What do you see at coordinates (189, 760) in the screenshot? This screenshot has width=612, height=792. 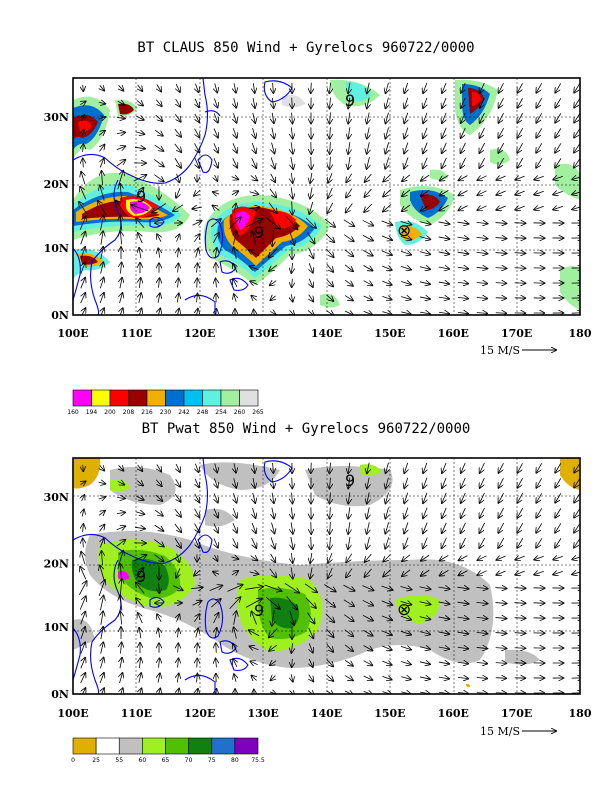 I see `colorbar-label: 70` at bounding box center [189, 760].